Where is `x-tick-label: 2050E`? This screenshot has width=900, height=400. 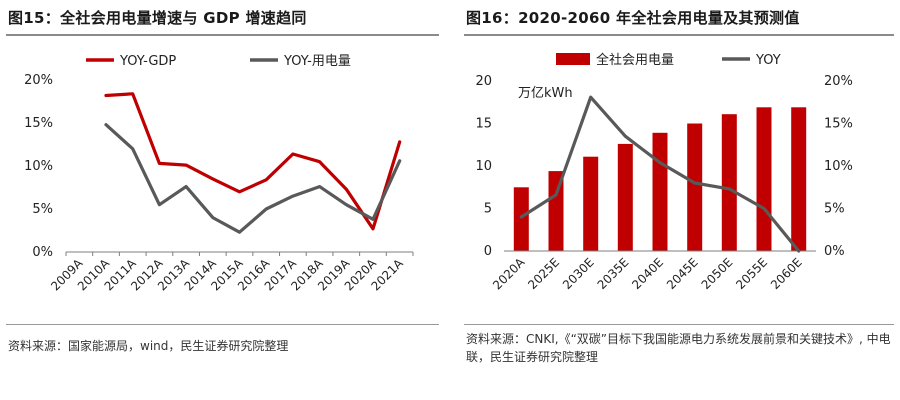 x-tick-label: 2050E is located at coordinates (717, 273).